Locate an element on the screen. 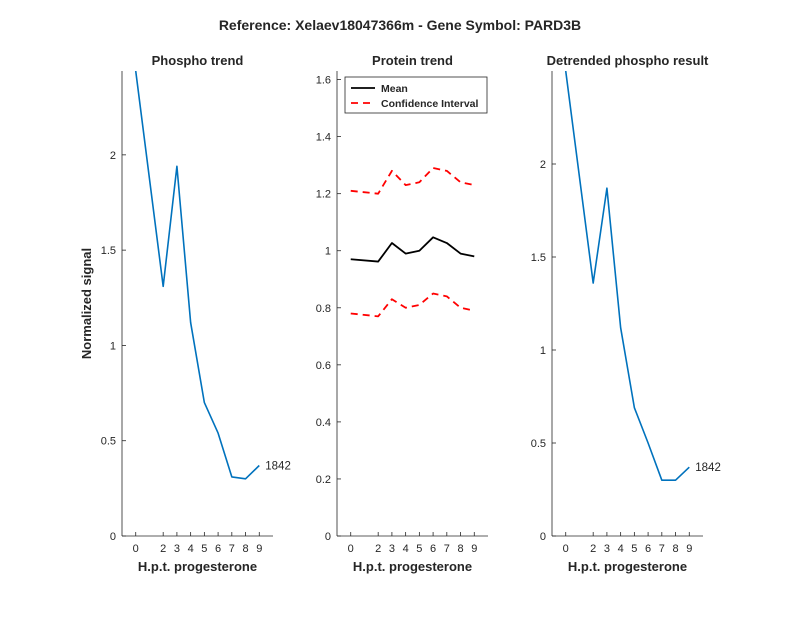 This screenshot has height=618, width=800. y-tick-label: 1.2 is located at coordinates (323, 195).